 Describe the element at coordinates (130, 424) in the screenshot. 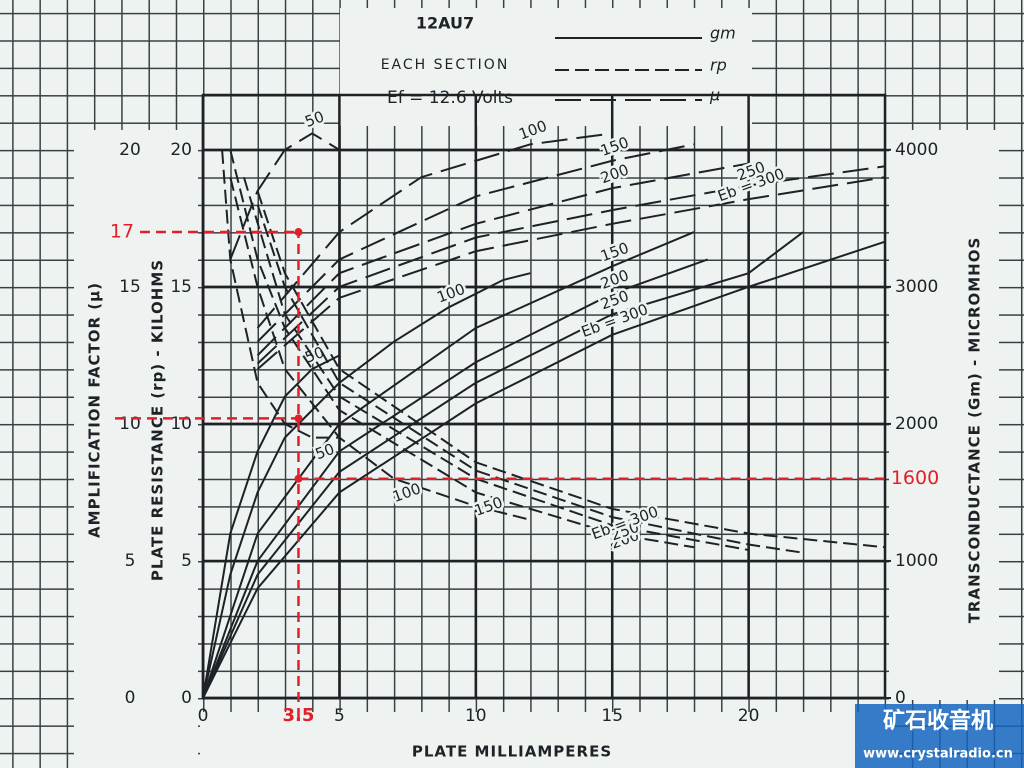

I see `y-outer-tick-label: 10` at that location.